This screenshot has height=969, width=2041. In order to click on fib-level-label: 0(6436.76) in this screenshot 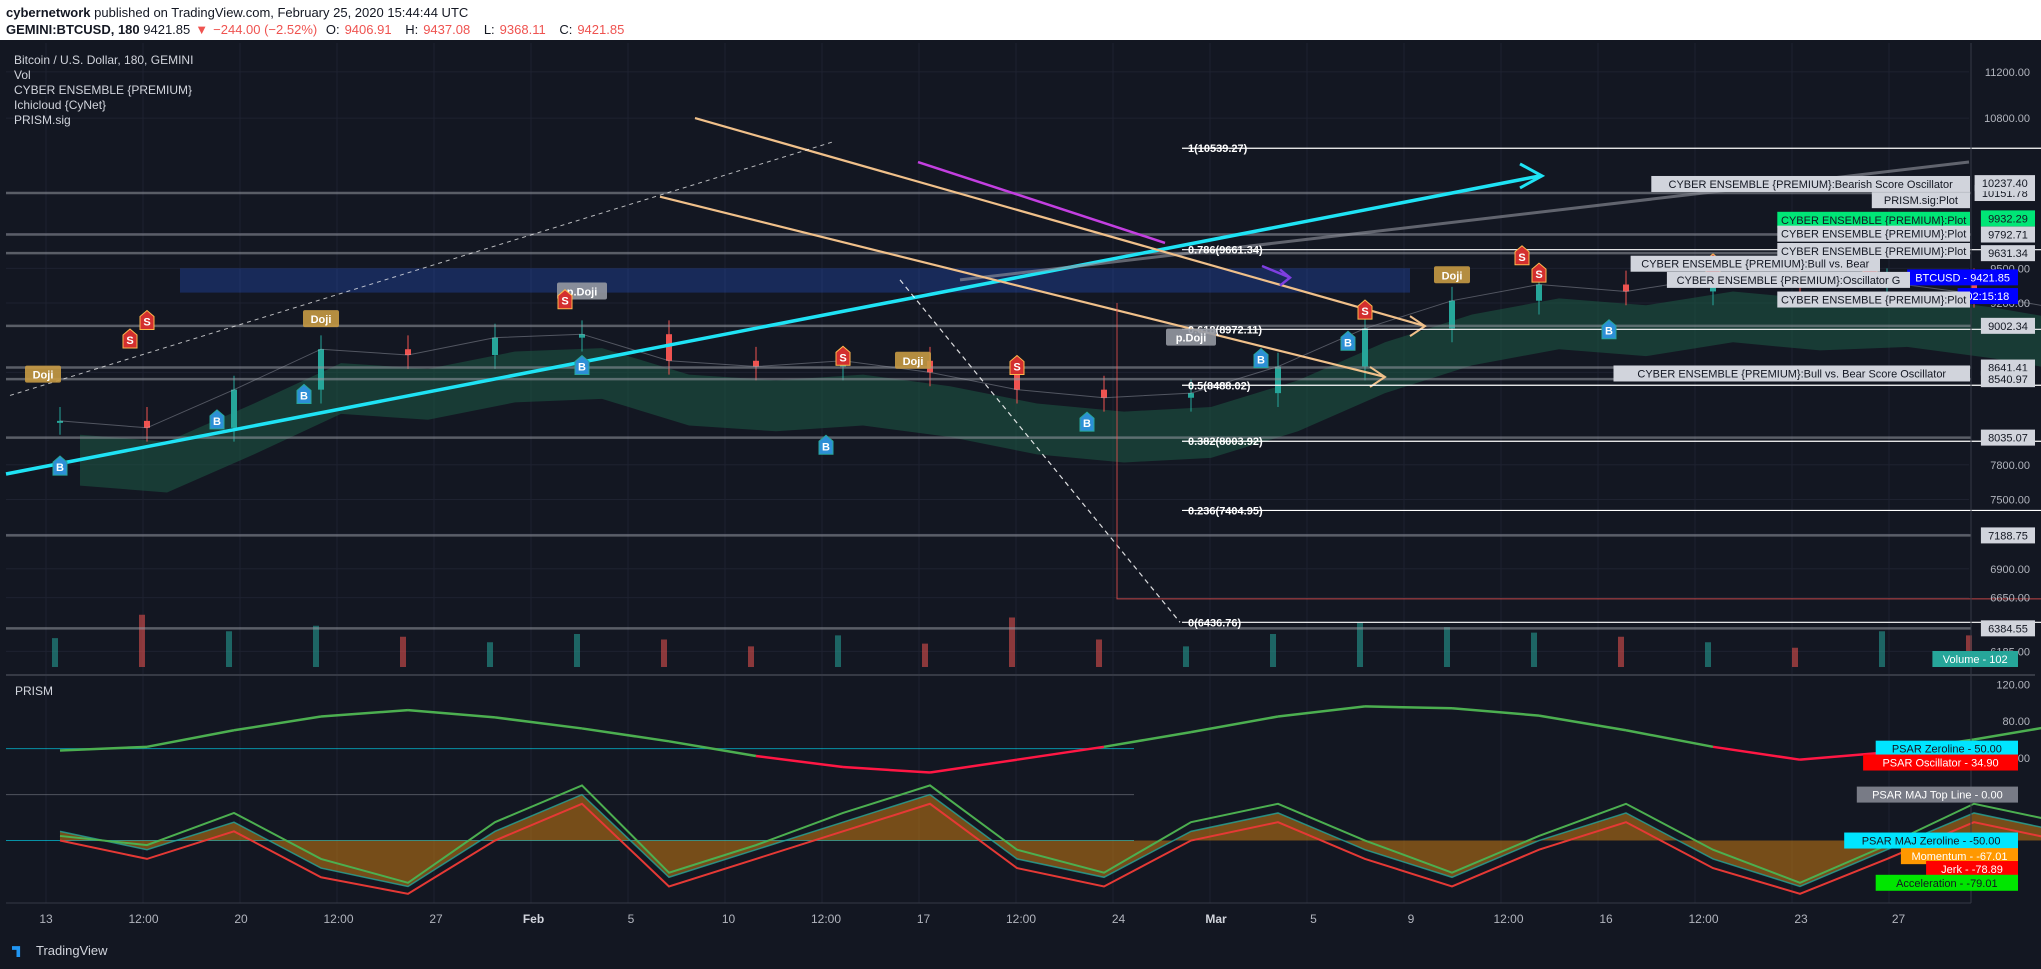, I will do `click(1215, 623)`.